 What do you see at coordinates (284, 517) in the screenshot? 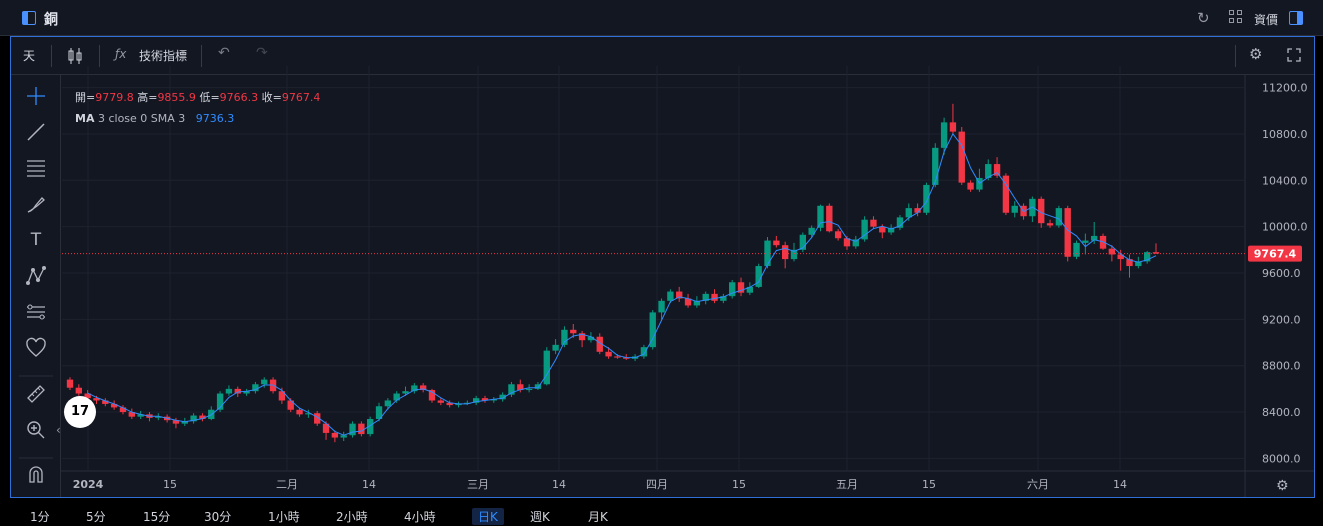
I see `timeframe-button: 1小時` at bounding box center [284, 517].